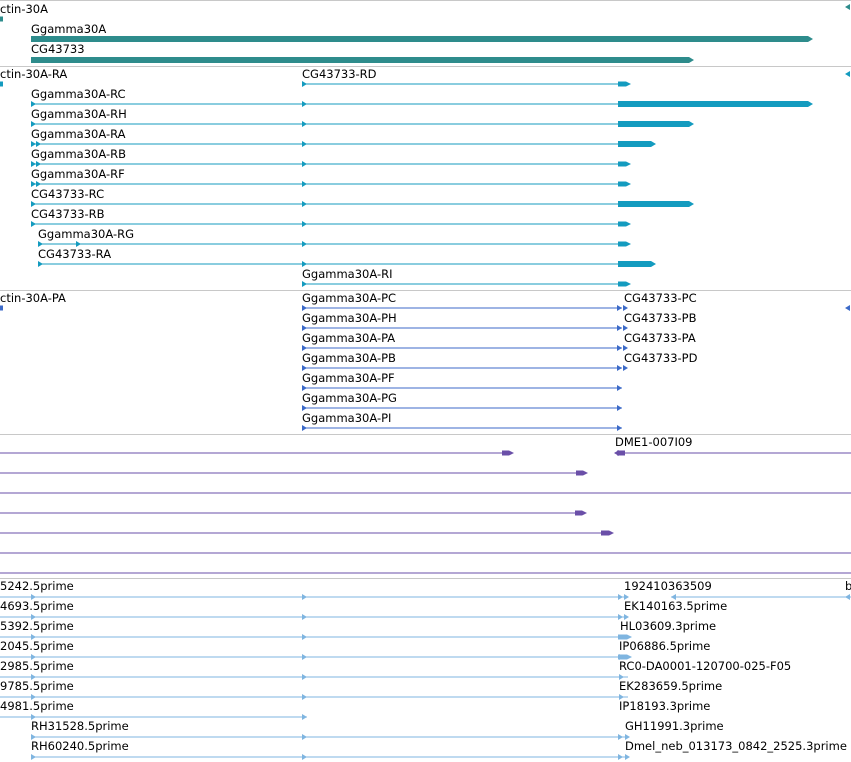  I want to click on transcript-label: Ggamma30A-RA, so click(78, 134).